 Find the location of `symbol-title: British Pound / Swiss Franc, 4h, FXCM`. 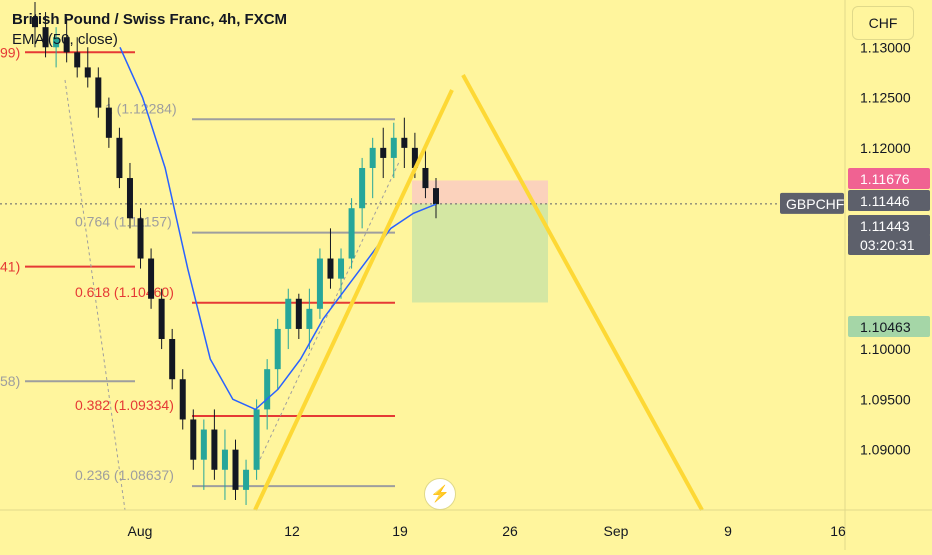

symbol-title: British Pound / Swiss Franc, 4h, FXCM is located at coordinates (150, 19).